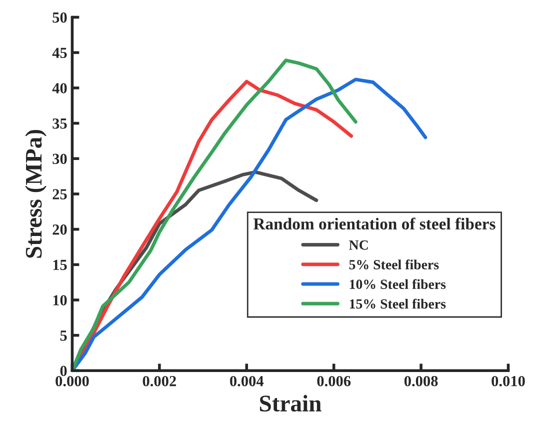 The image size is (535, 431). Describe the element at coordinates (72, 381) in the screenshot. I see `x-tick-label: 0.000` at that location.